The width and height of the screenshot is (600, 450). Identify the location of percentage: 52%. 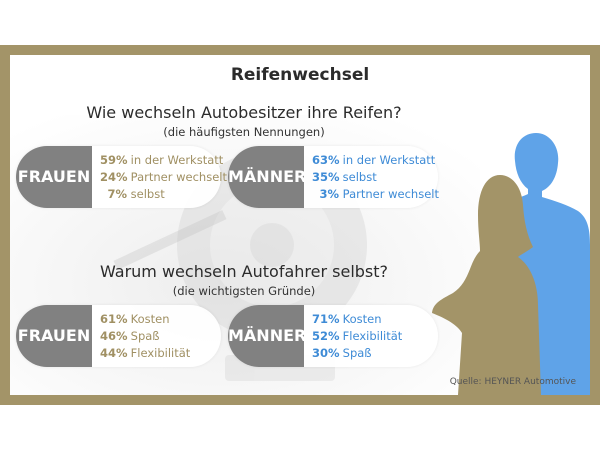
(326, 336).